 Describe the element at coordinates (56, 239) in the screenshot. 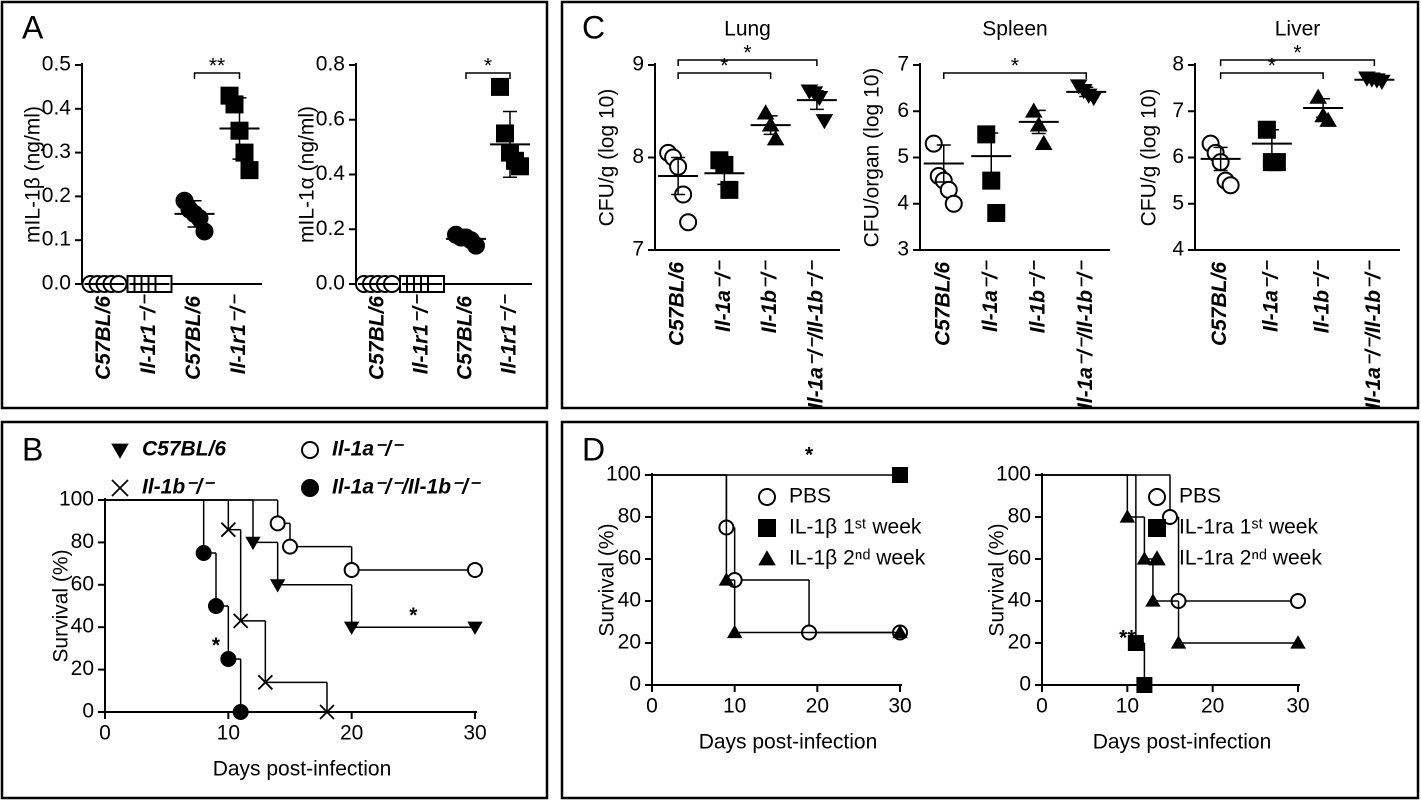

I see `y-tick-label: 0.1` at that location.